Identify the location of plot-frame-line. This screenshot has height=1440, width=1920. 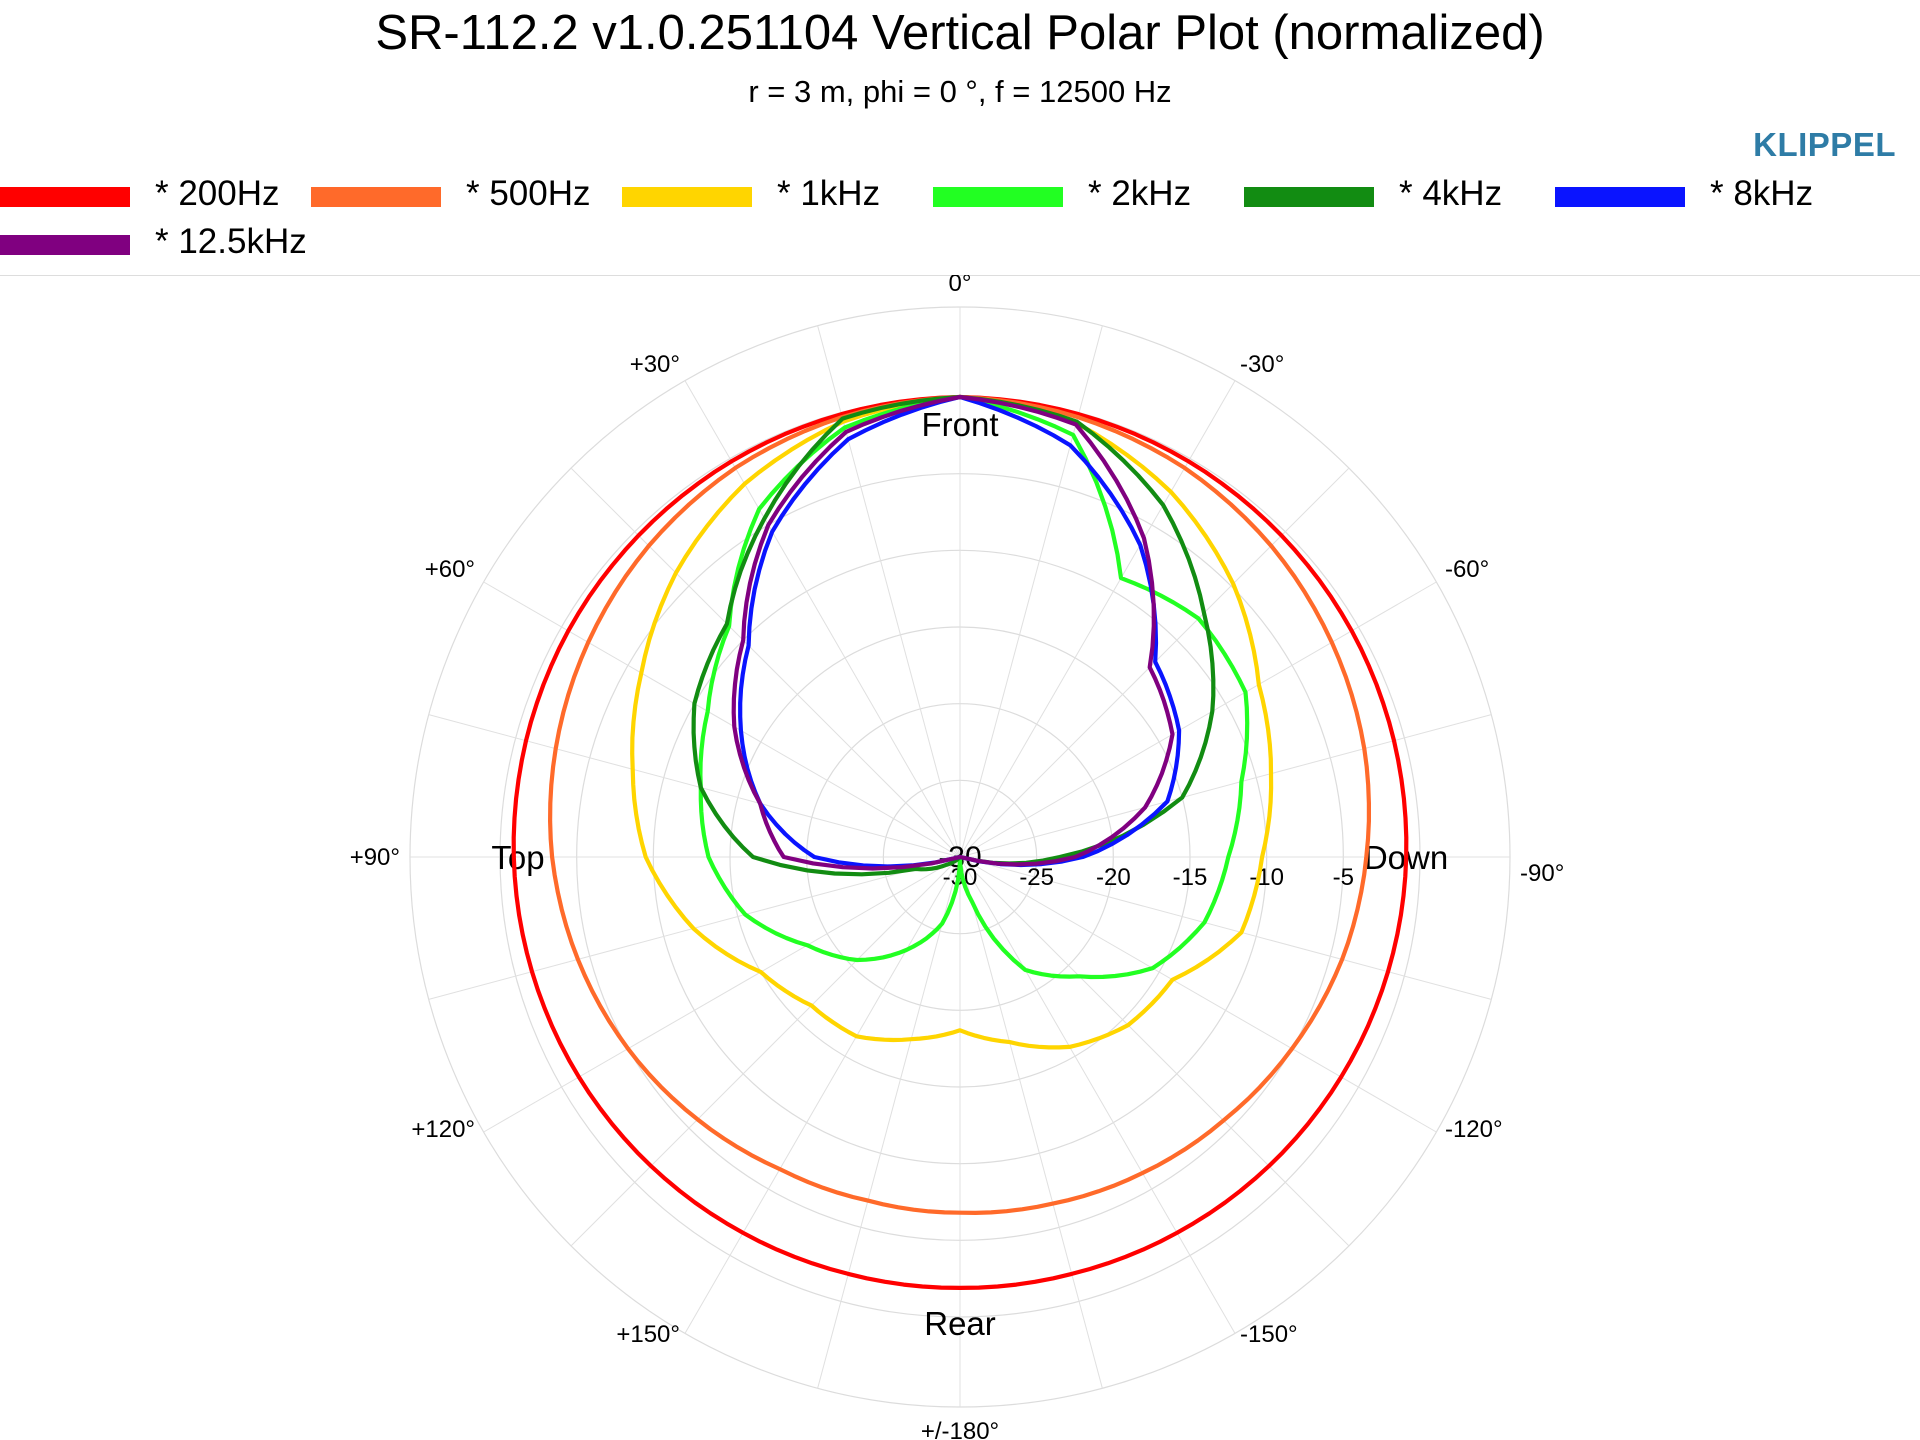
(960, 275).